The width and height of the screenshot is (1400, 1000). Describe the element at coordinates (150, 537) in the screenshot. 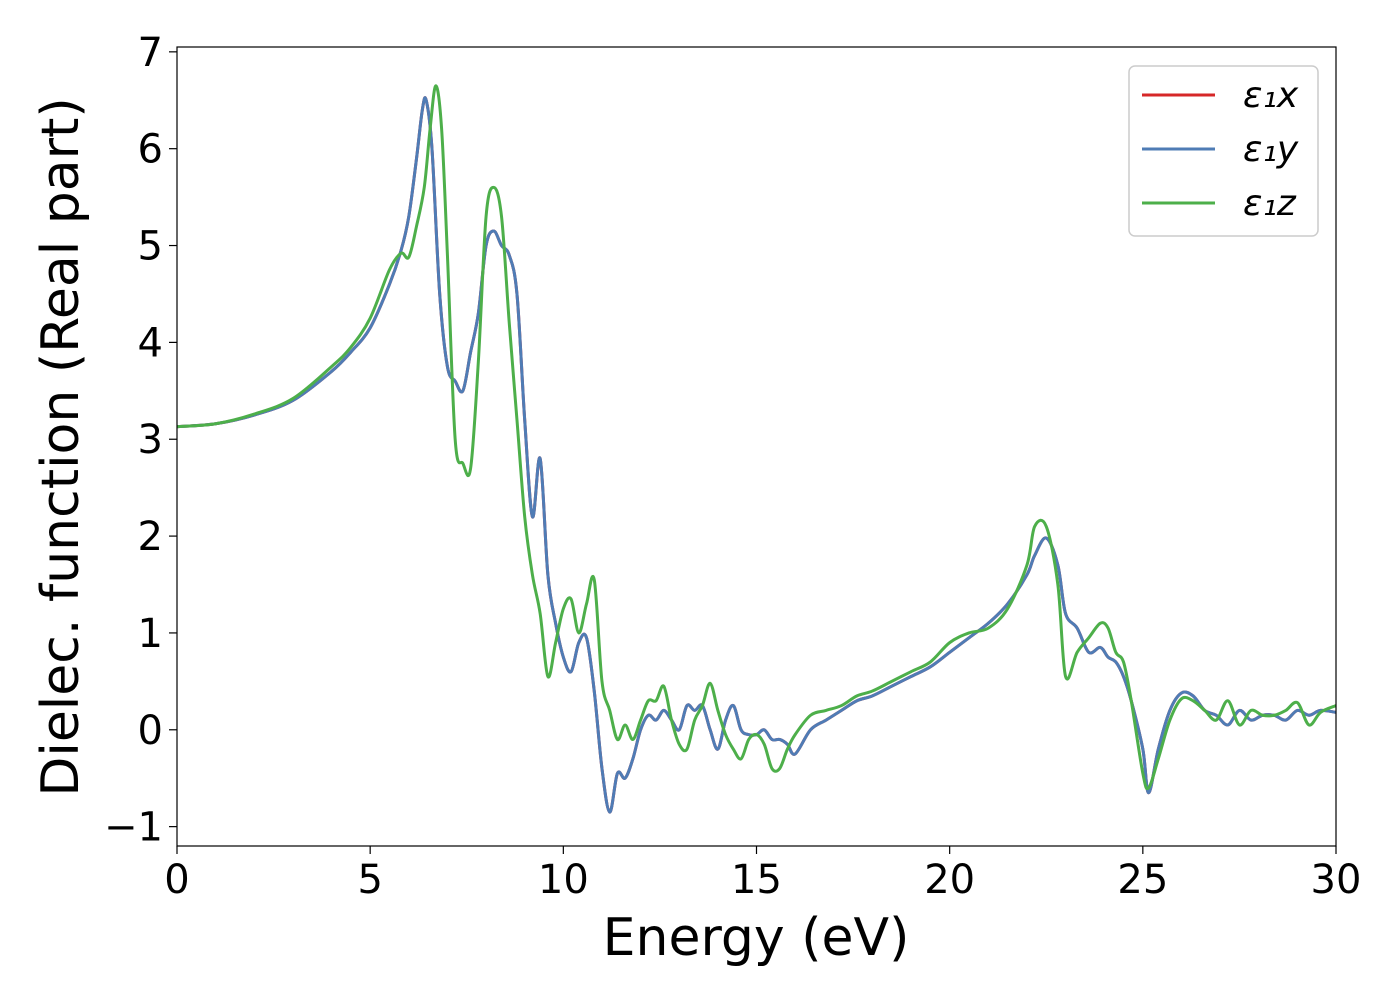

I see `y-tick-label: 2` at that location.